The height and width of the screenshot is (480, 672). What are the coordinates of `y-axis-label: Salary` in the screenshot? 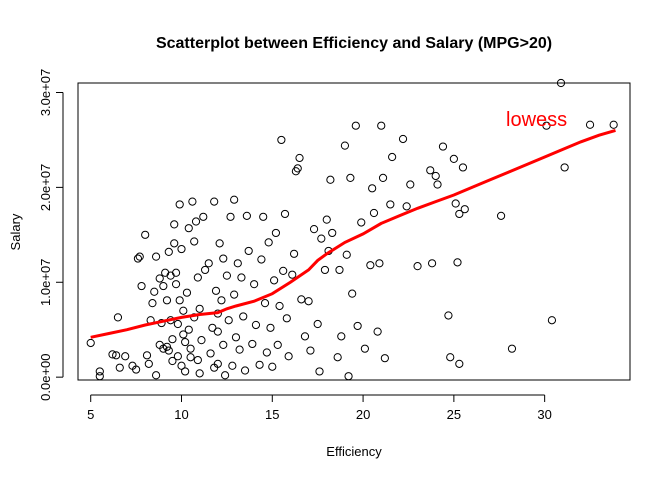 It's located at (15, 231).